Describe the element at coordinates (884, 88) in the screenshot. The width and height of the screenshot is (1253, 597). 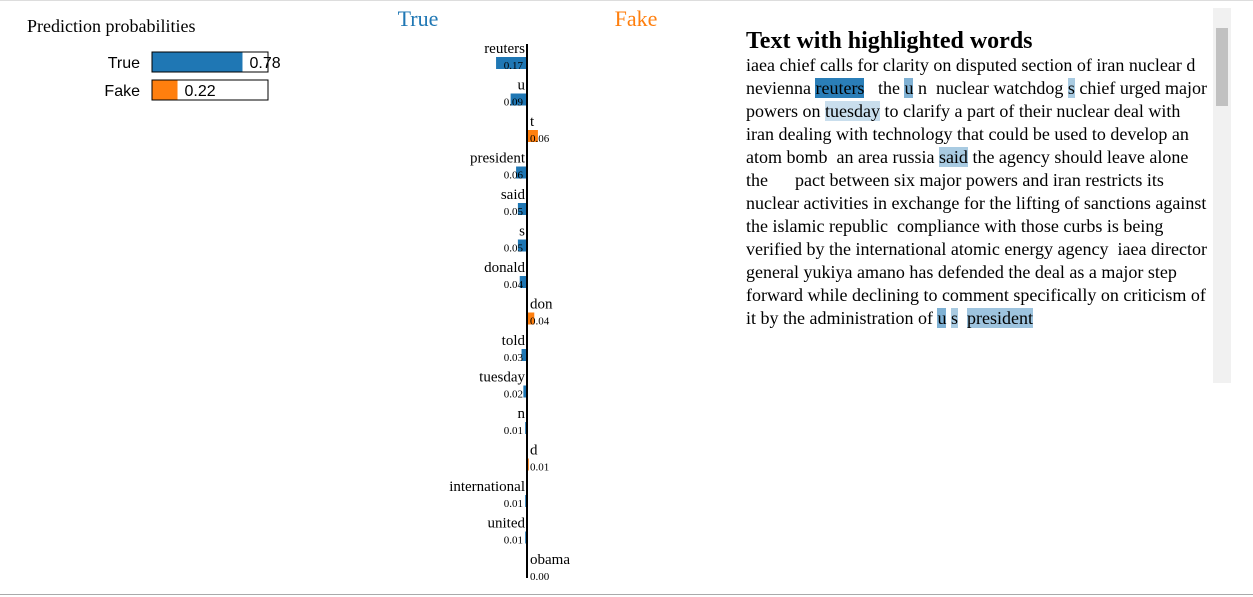
I see `text-segment: the` at that location.